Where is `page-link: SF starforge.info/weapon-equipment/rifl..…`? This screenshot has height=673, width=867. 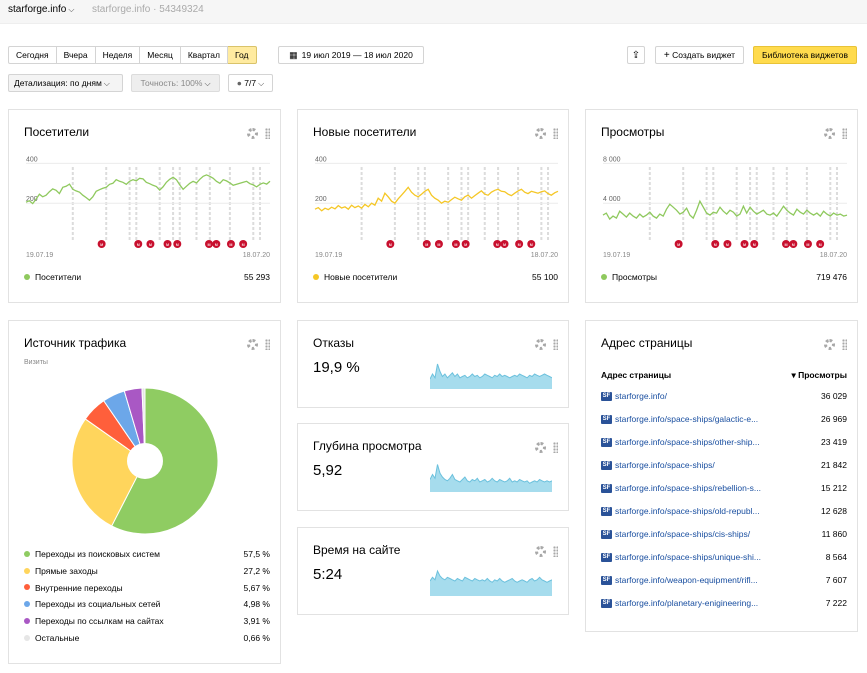 page-link: SF starforge.info/weapon-equipment/rifl..… is located at coordinates (679, 580).